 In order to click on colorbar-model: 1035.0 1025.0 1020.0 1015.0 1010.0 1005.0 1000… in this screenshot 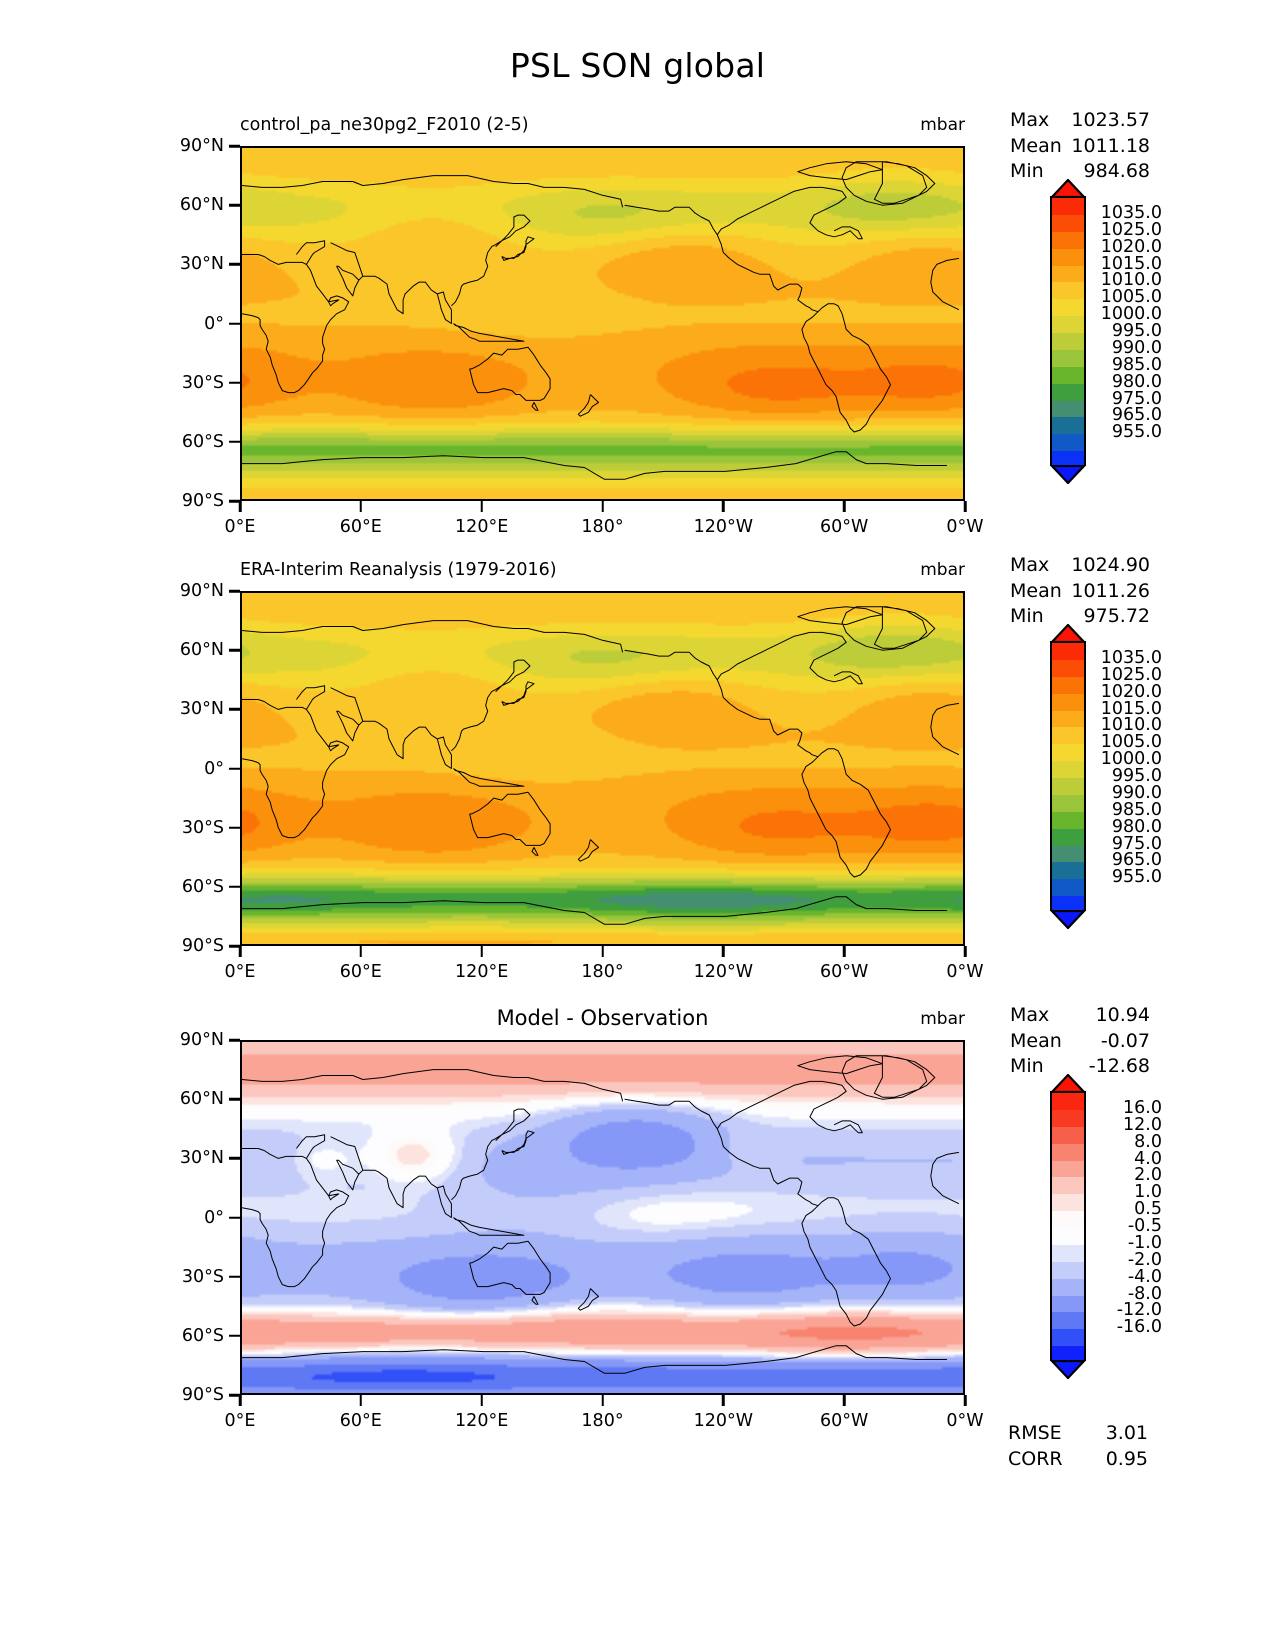, I will do `click(1106, 331)`.